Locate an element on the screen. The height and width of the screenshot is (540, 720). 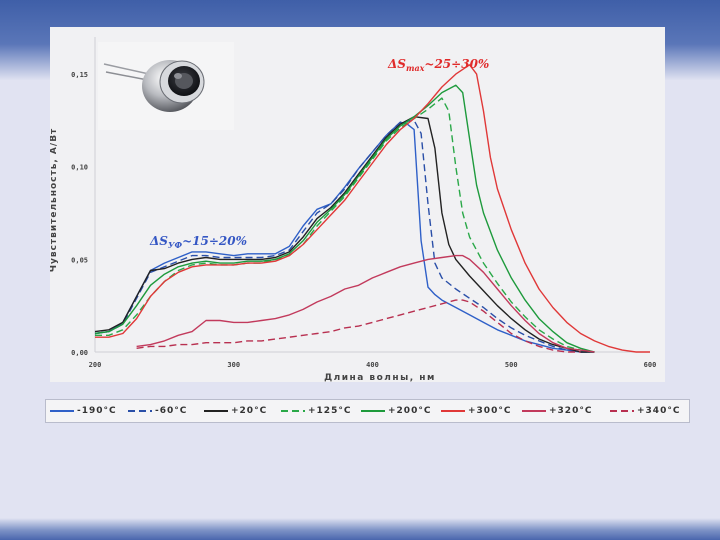
legend-label: +125°C is located at coordinates (330, 411).